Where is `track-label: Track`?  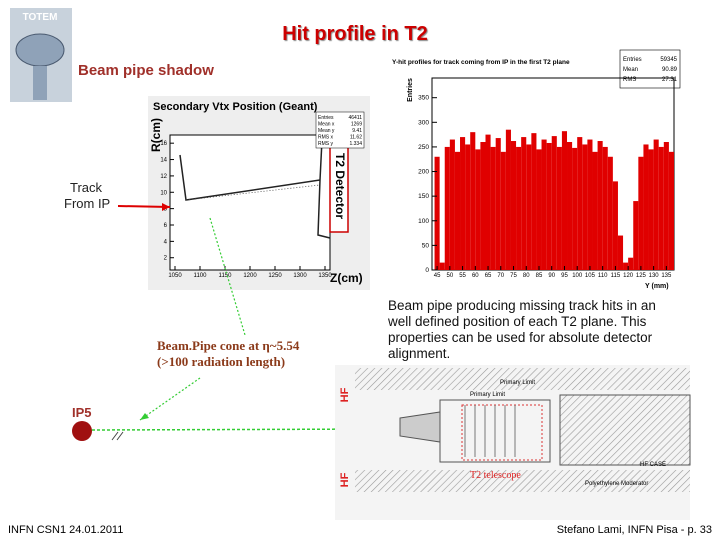 track-label: Track is located at coordinates (86, 187).